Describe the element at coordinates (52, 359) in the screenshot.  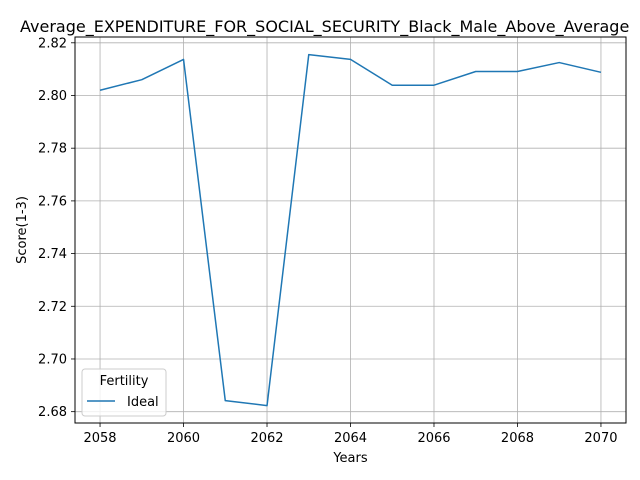
I see `y-tick-label: 2.70` at that location.